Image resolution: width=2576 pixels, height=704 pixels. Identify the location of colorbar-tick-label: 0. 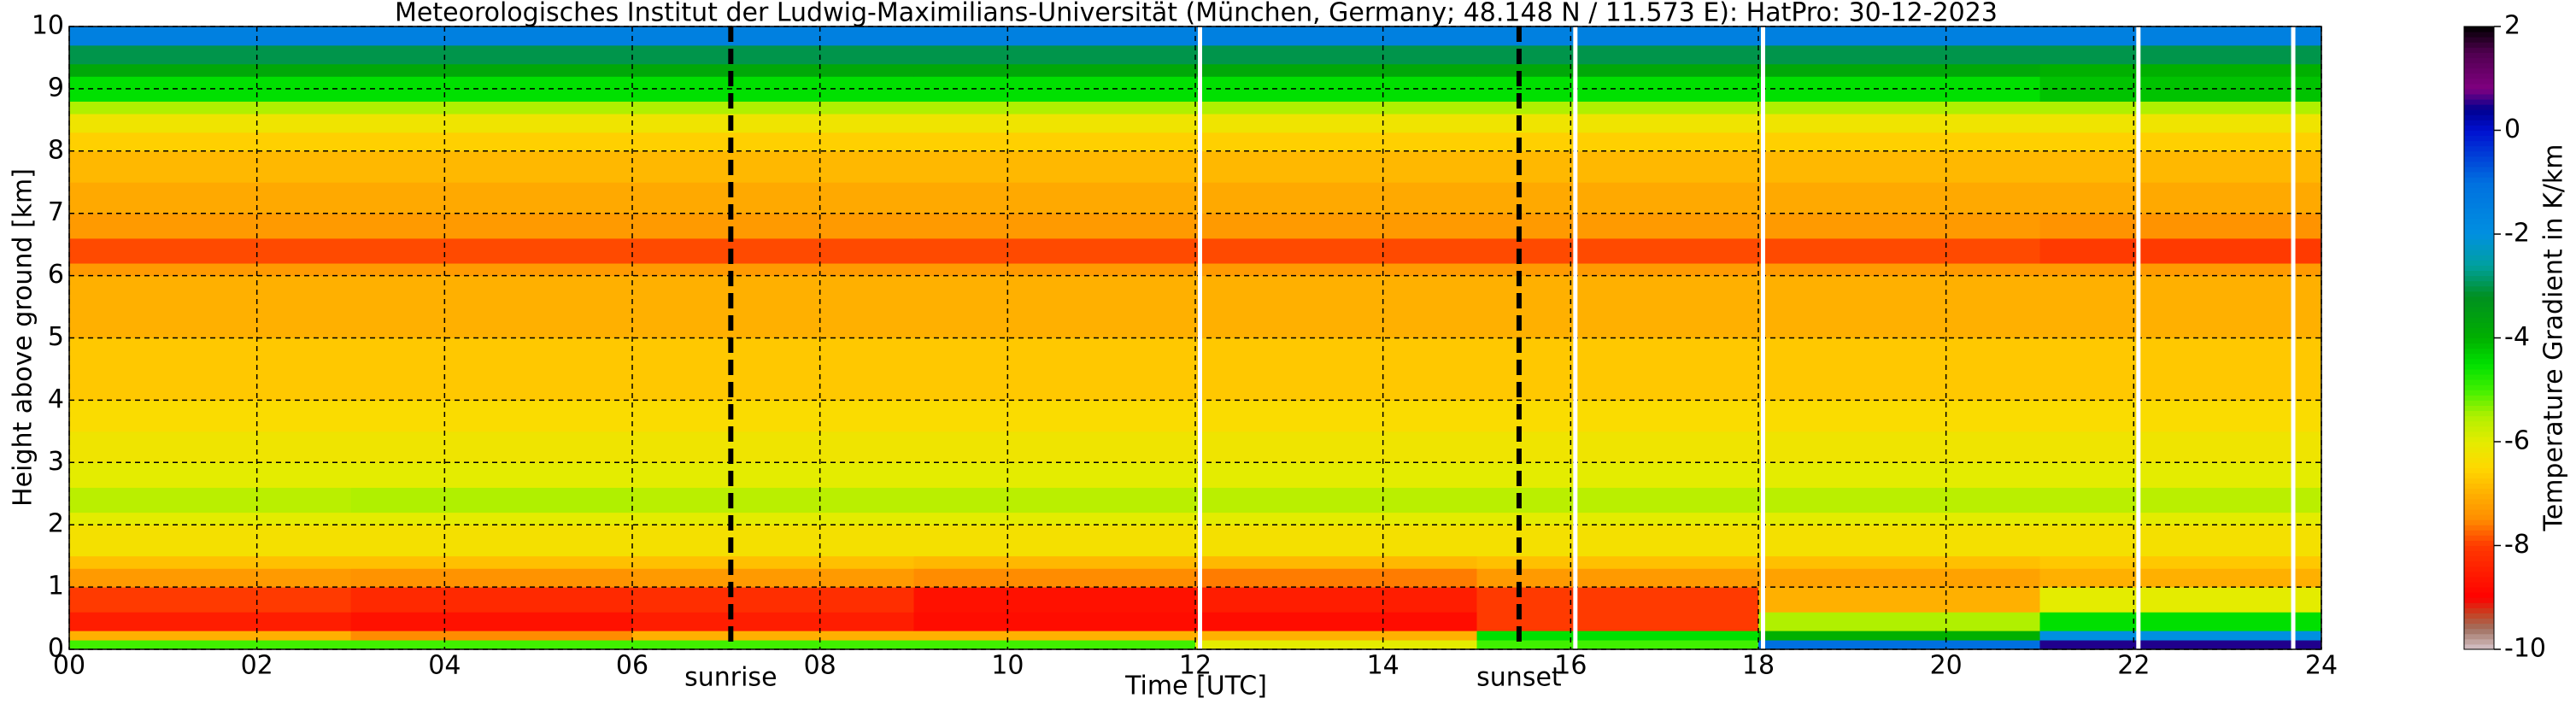
(2512, 129).